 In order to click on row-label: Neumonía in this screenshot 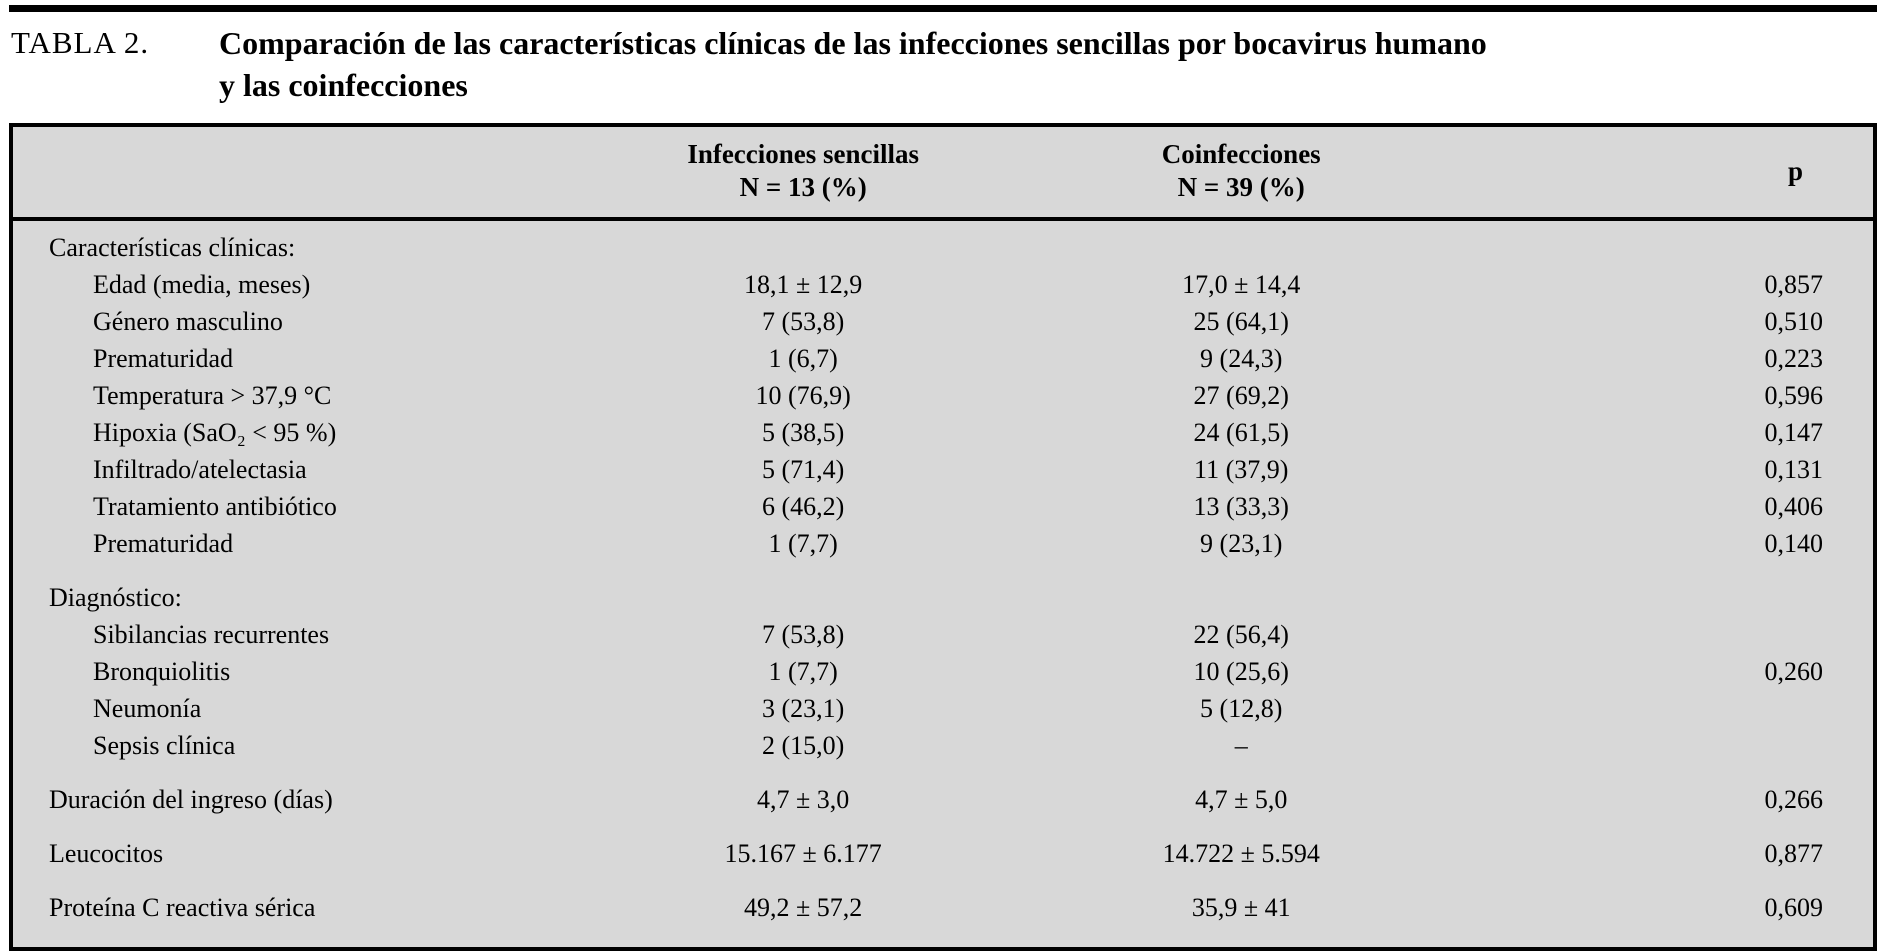, I will do `click(147, 708)`.